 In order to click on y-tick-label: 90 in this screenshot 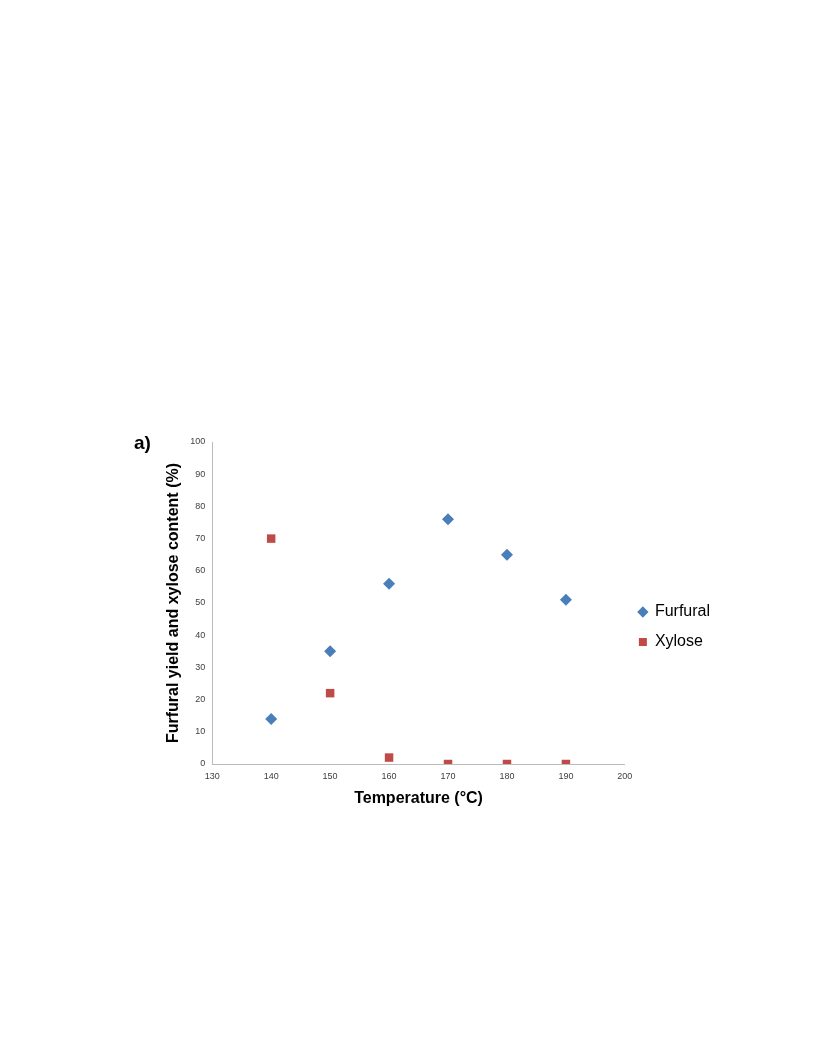, I will do `click(200, 473)`.